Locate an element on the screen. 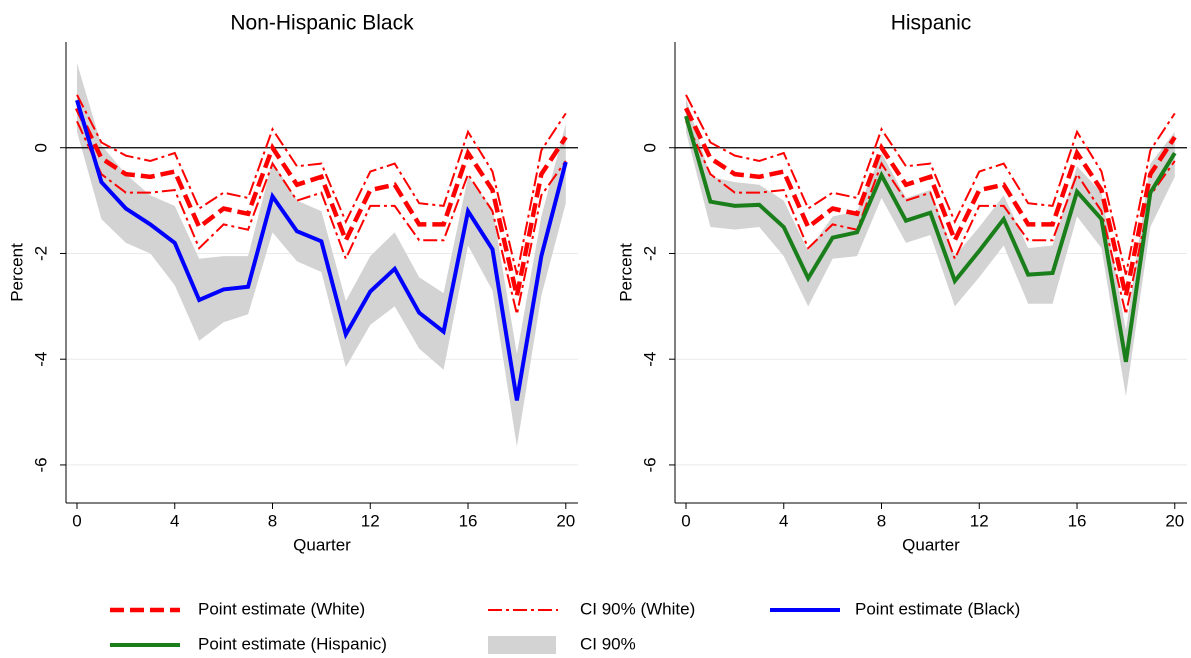 The width and height of the screenshot is (1191, 658). legend-label: CI 90% (White) is located at coordinates (637, 608).